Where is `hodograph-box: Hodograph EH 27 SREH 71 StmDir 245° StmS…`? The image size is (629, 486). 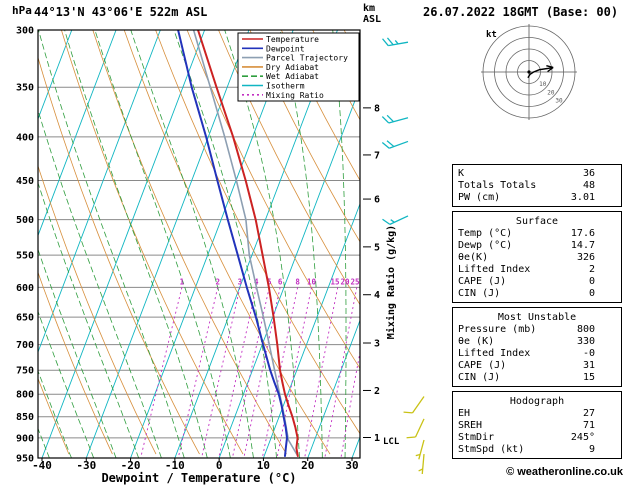
hodograph-box: Hodograph EH 27 SREH 71 StmDir 245° StmS… is located at coordinates (537, 425).